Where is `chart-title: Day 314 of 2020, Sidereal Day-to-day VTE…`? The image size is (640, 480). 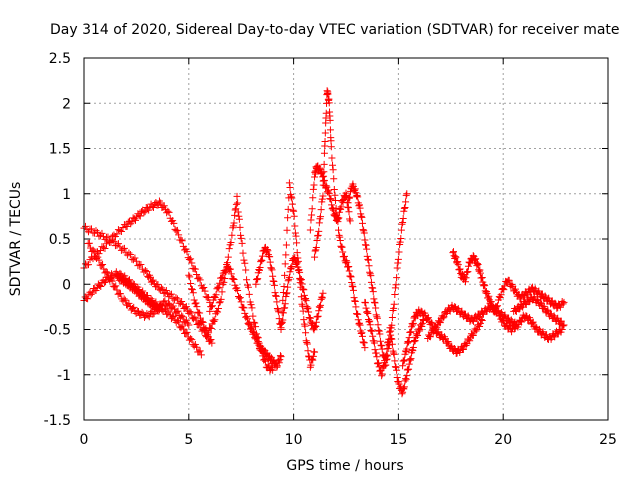
chart-title: Day 314 of 2020, Sidereal Day-to-day VTE… is located at coordinates (335, 30).